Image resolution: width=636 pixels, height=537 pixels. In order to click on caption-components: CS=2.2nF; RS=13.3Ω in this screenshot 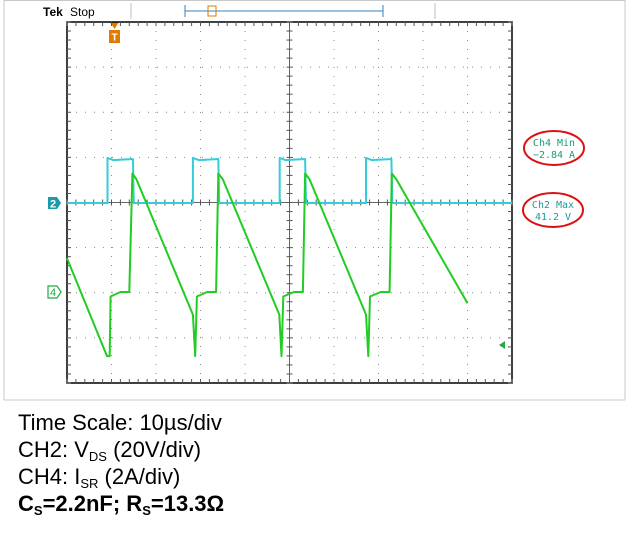, I will do `click(121, 504)`.